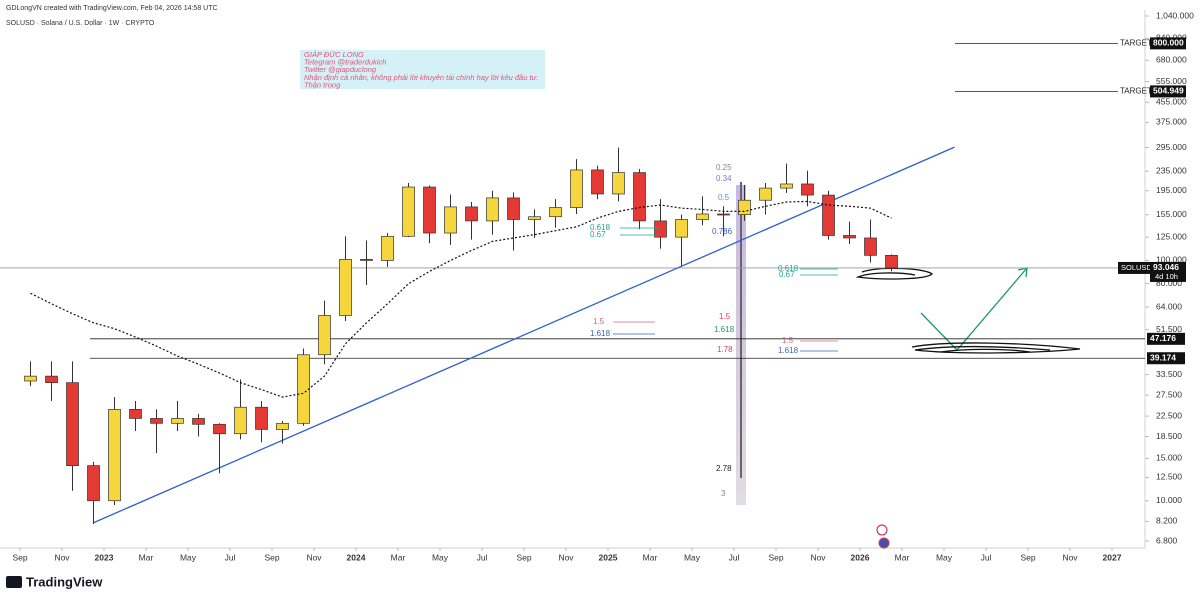  I want to click on y-tick-label: 15.000, so click(1169, 458).